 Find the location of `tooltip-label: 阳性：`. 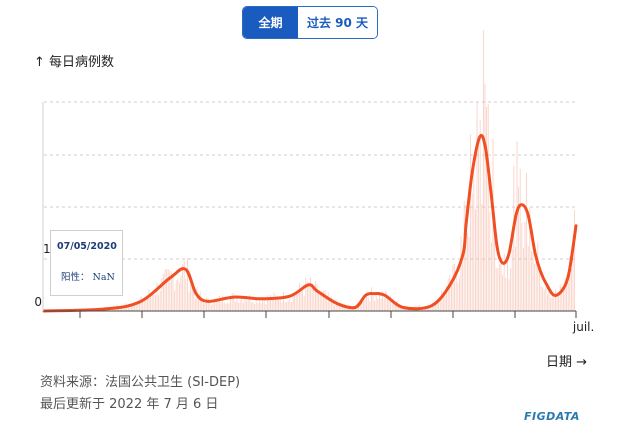

tooltip-label: 阳性： is located at coordinates (75, 277).